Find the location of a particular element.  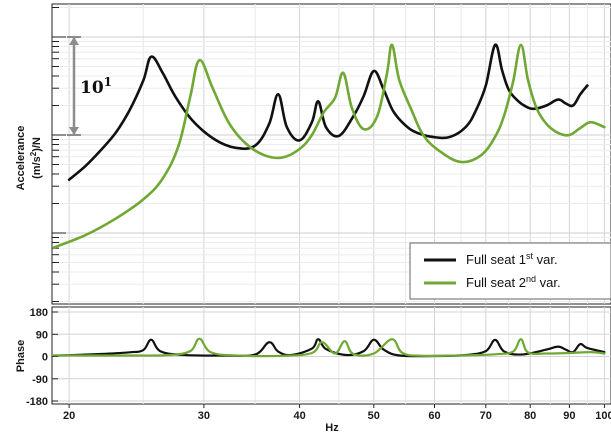

x-tick-label: 30 is located at coordinates (204, 416).